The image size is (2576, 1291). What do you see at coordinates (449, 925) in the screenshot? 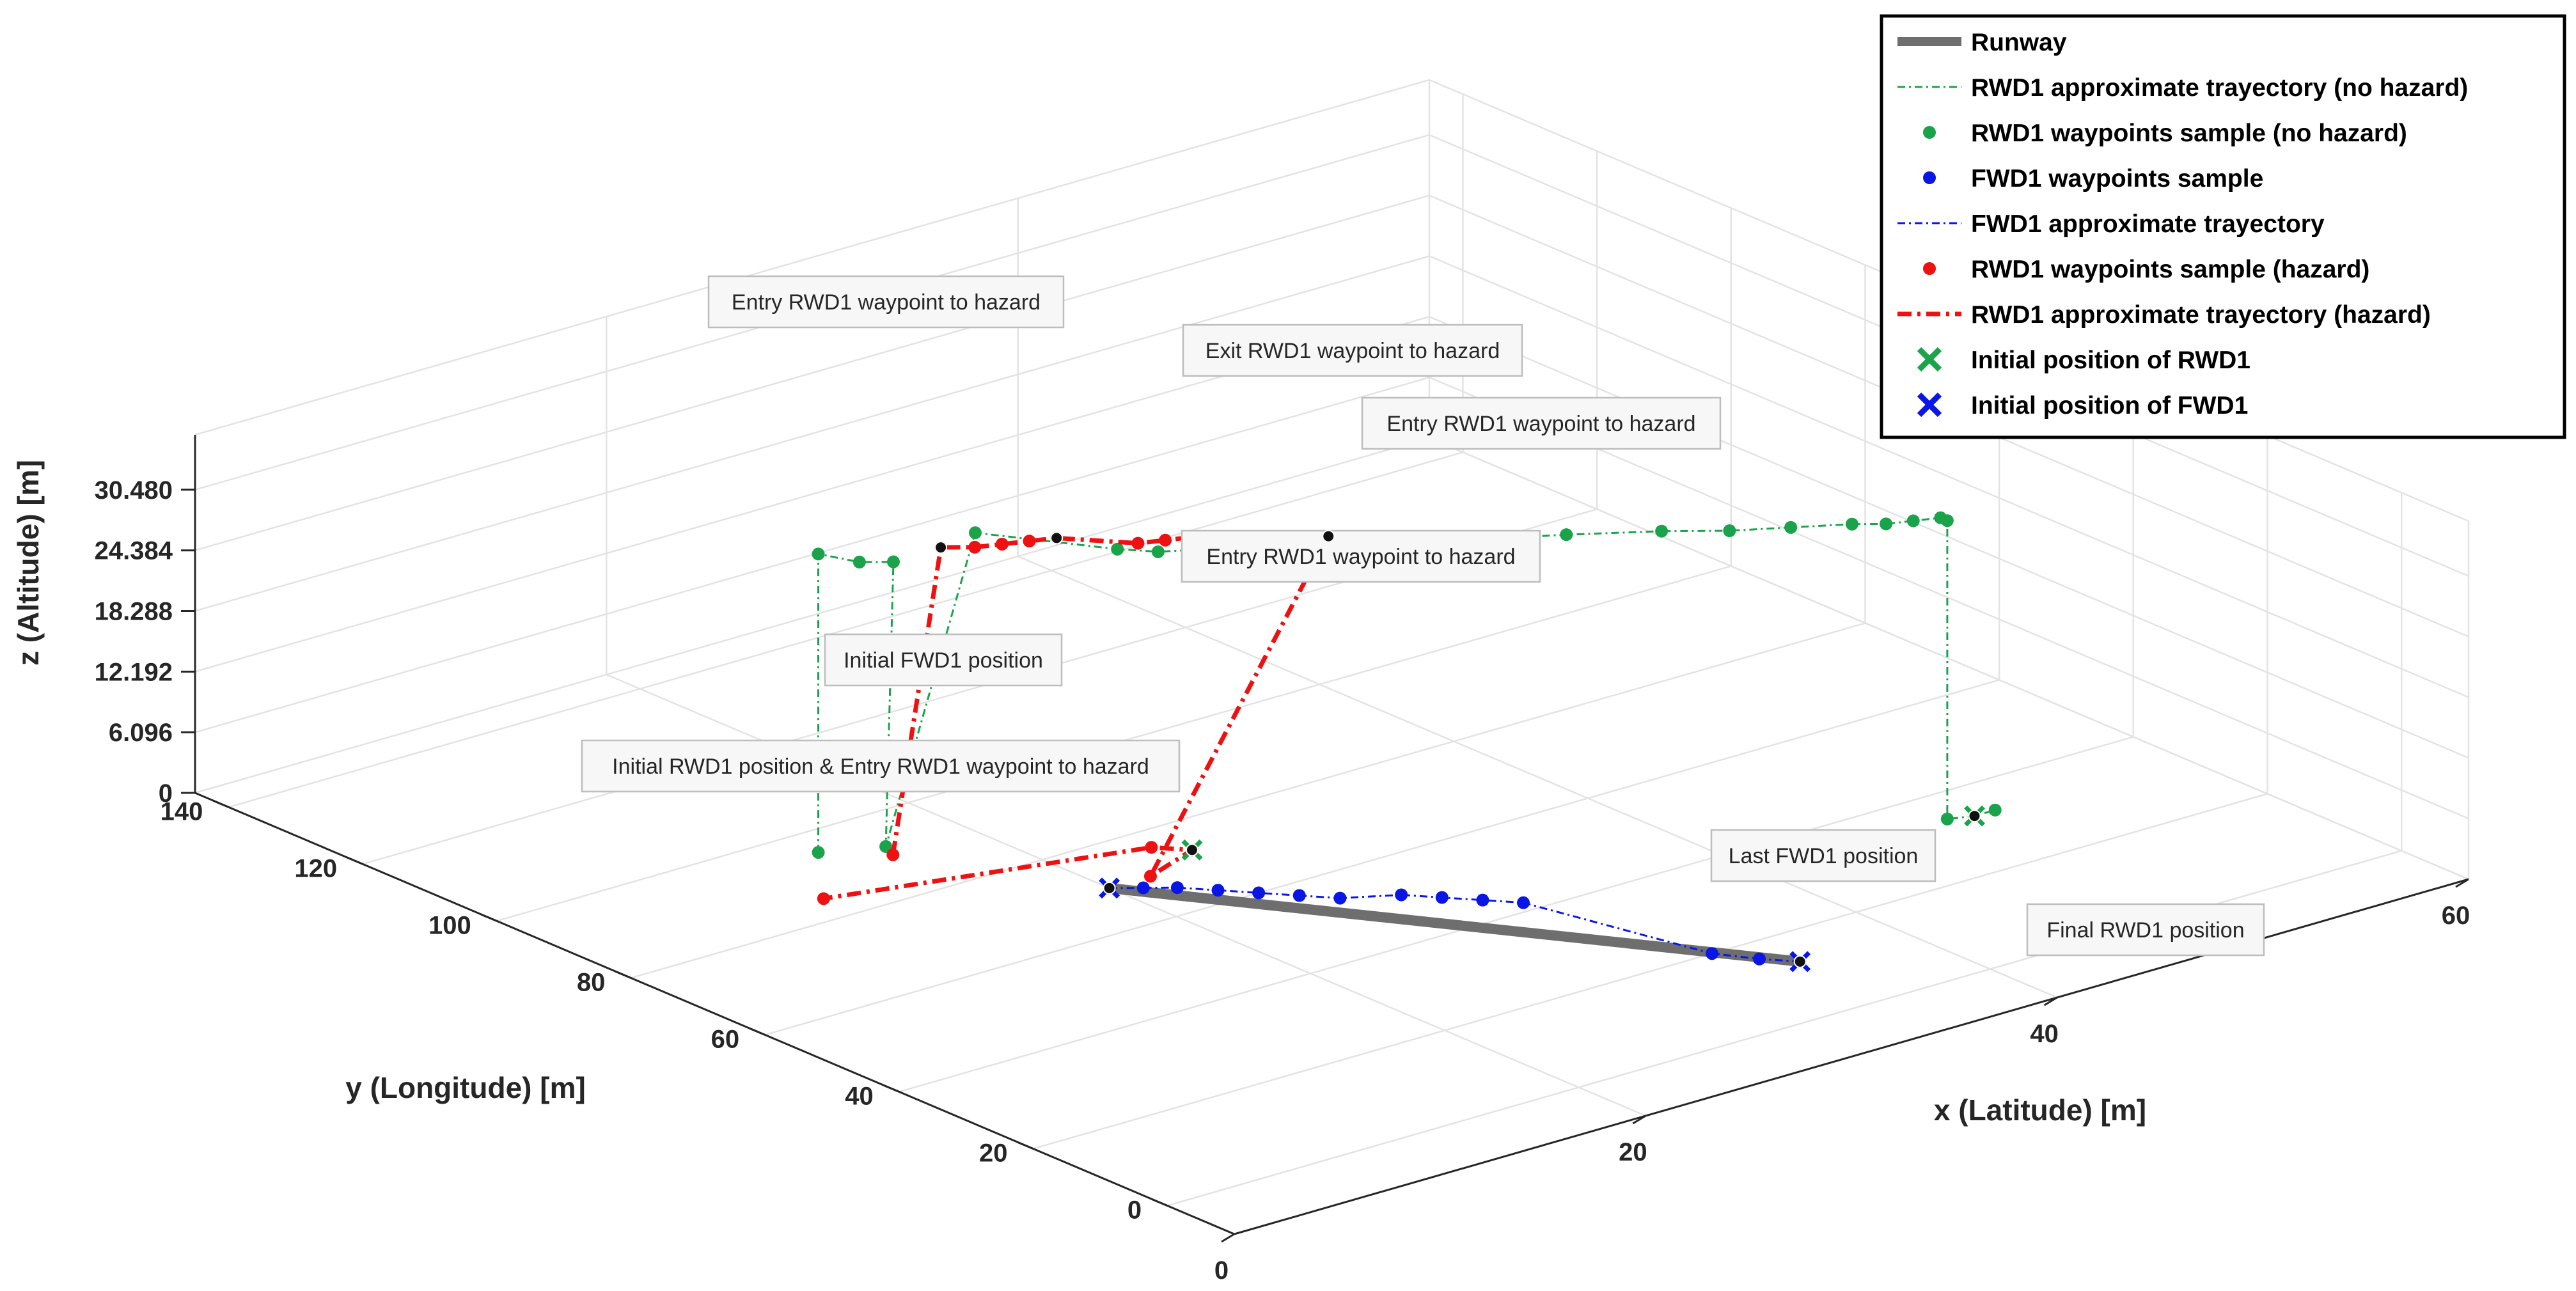
I see `y-tick-label: 100` at bounding box center [449, 925].